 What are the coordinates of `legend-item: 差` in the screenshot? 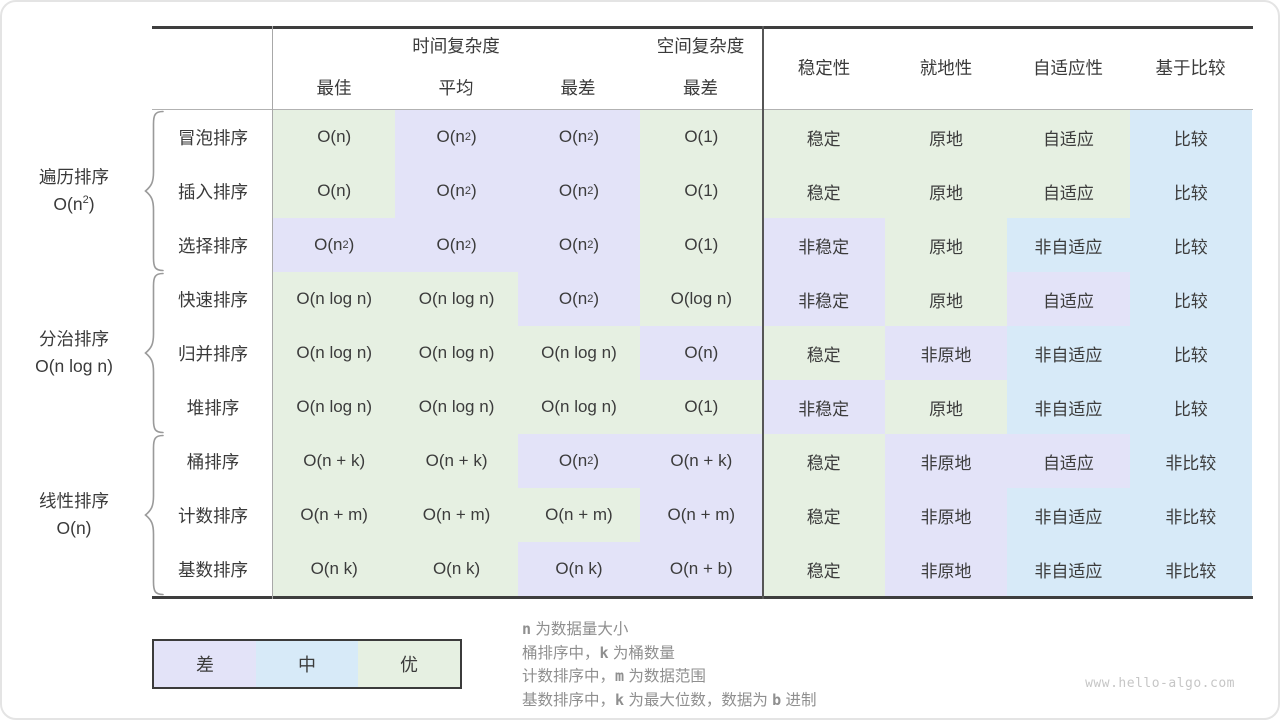 It's located at (205, 664).